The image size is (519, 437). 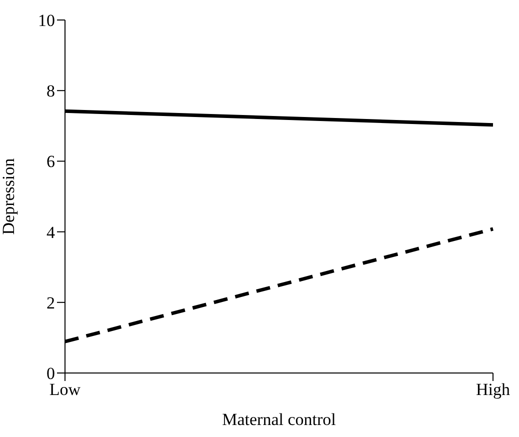 I want to click on y-tick-label: 10, so click(x=46, y=20).